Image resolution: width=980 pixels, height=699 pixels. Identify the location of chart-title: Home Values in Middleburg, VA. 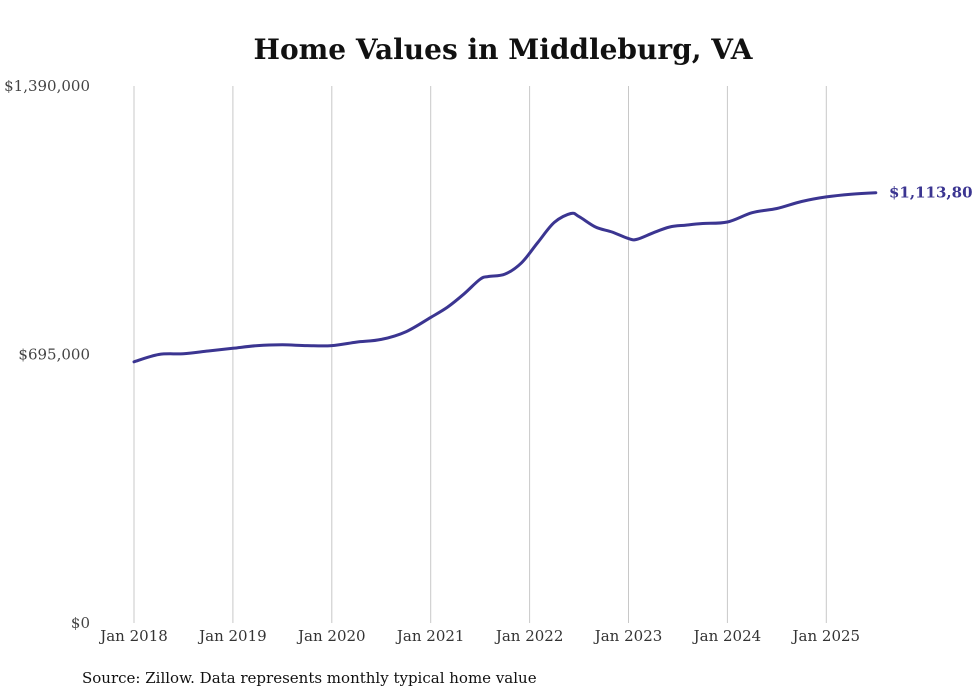
(504, 49).